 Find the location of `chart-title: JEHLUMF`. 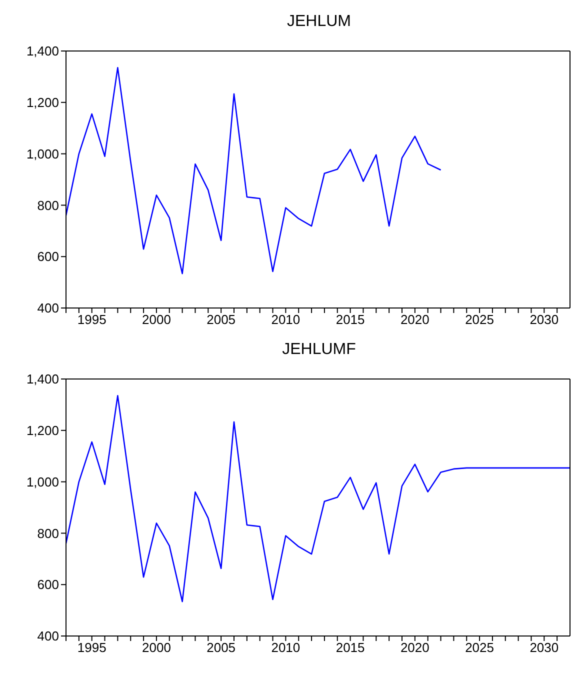

chart-title: JEHLUMF is located at coordinates (319, 350).